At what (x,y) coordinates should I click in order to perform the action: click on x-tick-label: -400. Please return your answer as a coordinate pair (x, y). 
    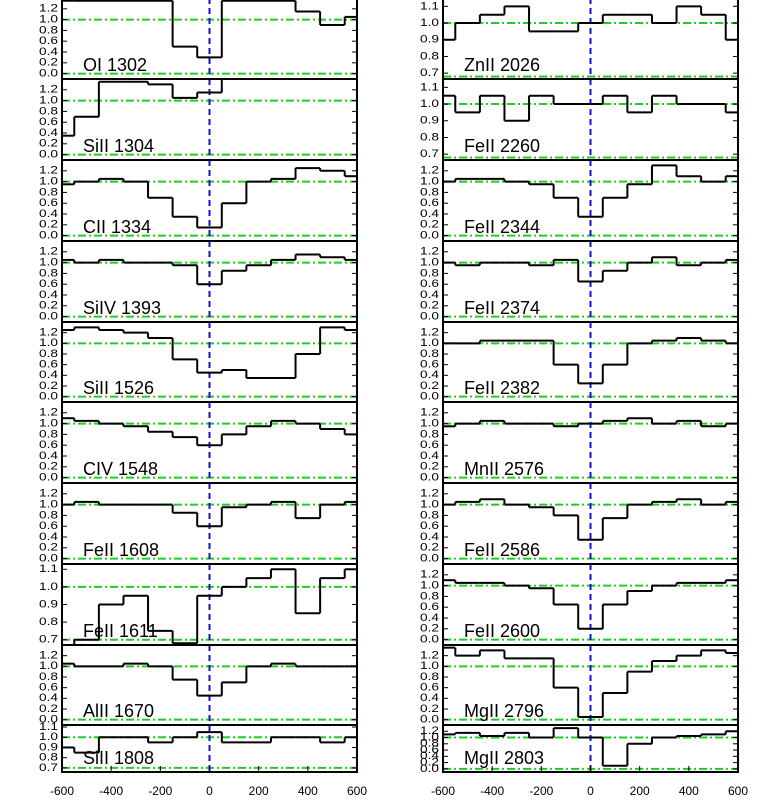
    Looking at the image, I should click on (492, 791).